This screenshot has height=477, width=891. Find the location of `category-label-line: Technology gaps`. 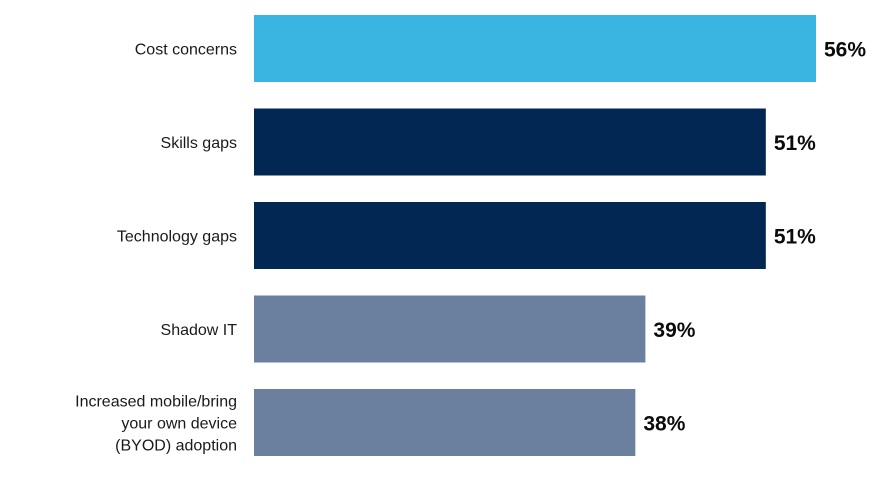

category-label-line: Technology gaps is located at coordinates (177, 237).